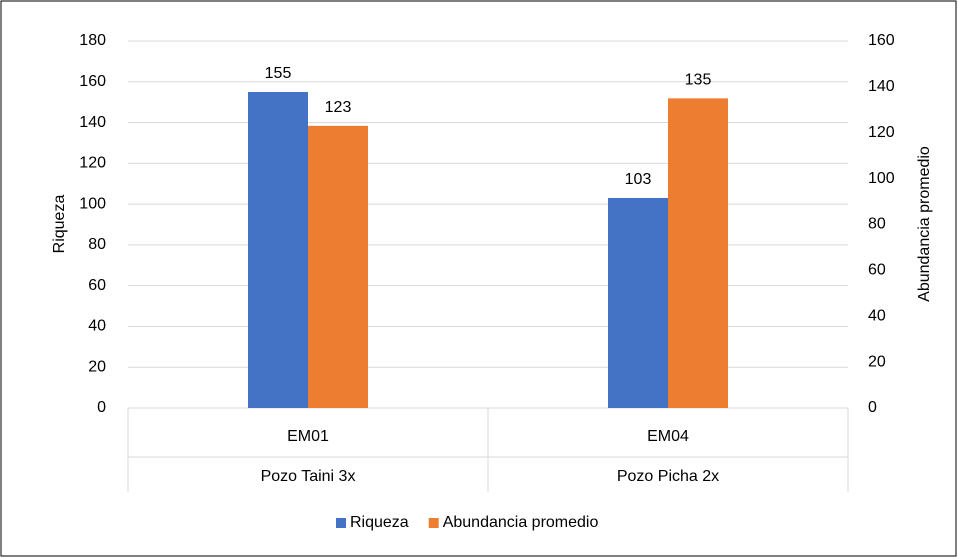 The width and height of the screenshot is (958, 558). What do you see at coordinates (92, 163) in the screenshot?
I see `y-tick-label: 120` at bounding box center [92, 163].